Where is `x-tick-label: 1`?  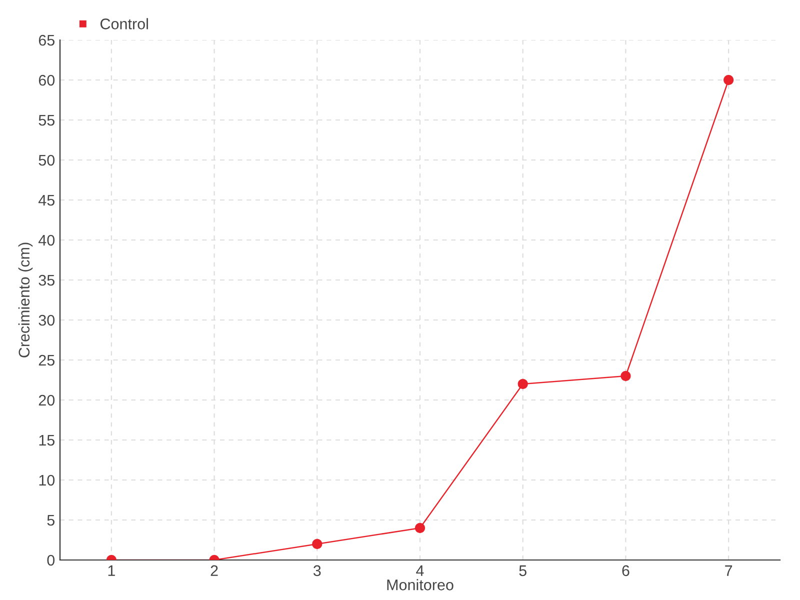 x-tick-label: 1 is located at coordinates (111, 570).